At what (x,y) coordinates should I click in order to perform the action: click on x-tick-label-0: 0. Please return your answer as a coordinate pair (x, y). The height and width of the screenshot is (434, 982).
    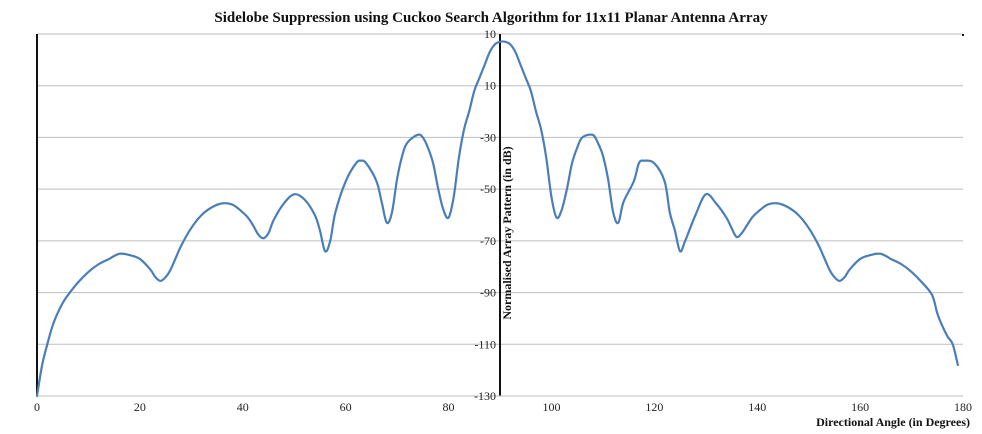
    Looking at the image, I should click on (37, 407).